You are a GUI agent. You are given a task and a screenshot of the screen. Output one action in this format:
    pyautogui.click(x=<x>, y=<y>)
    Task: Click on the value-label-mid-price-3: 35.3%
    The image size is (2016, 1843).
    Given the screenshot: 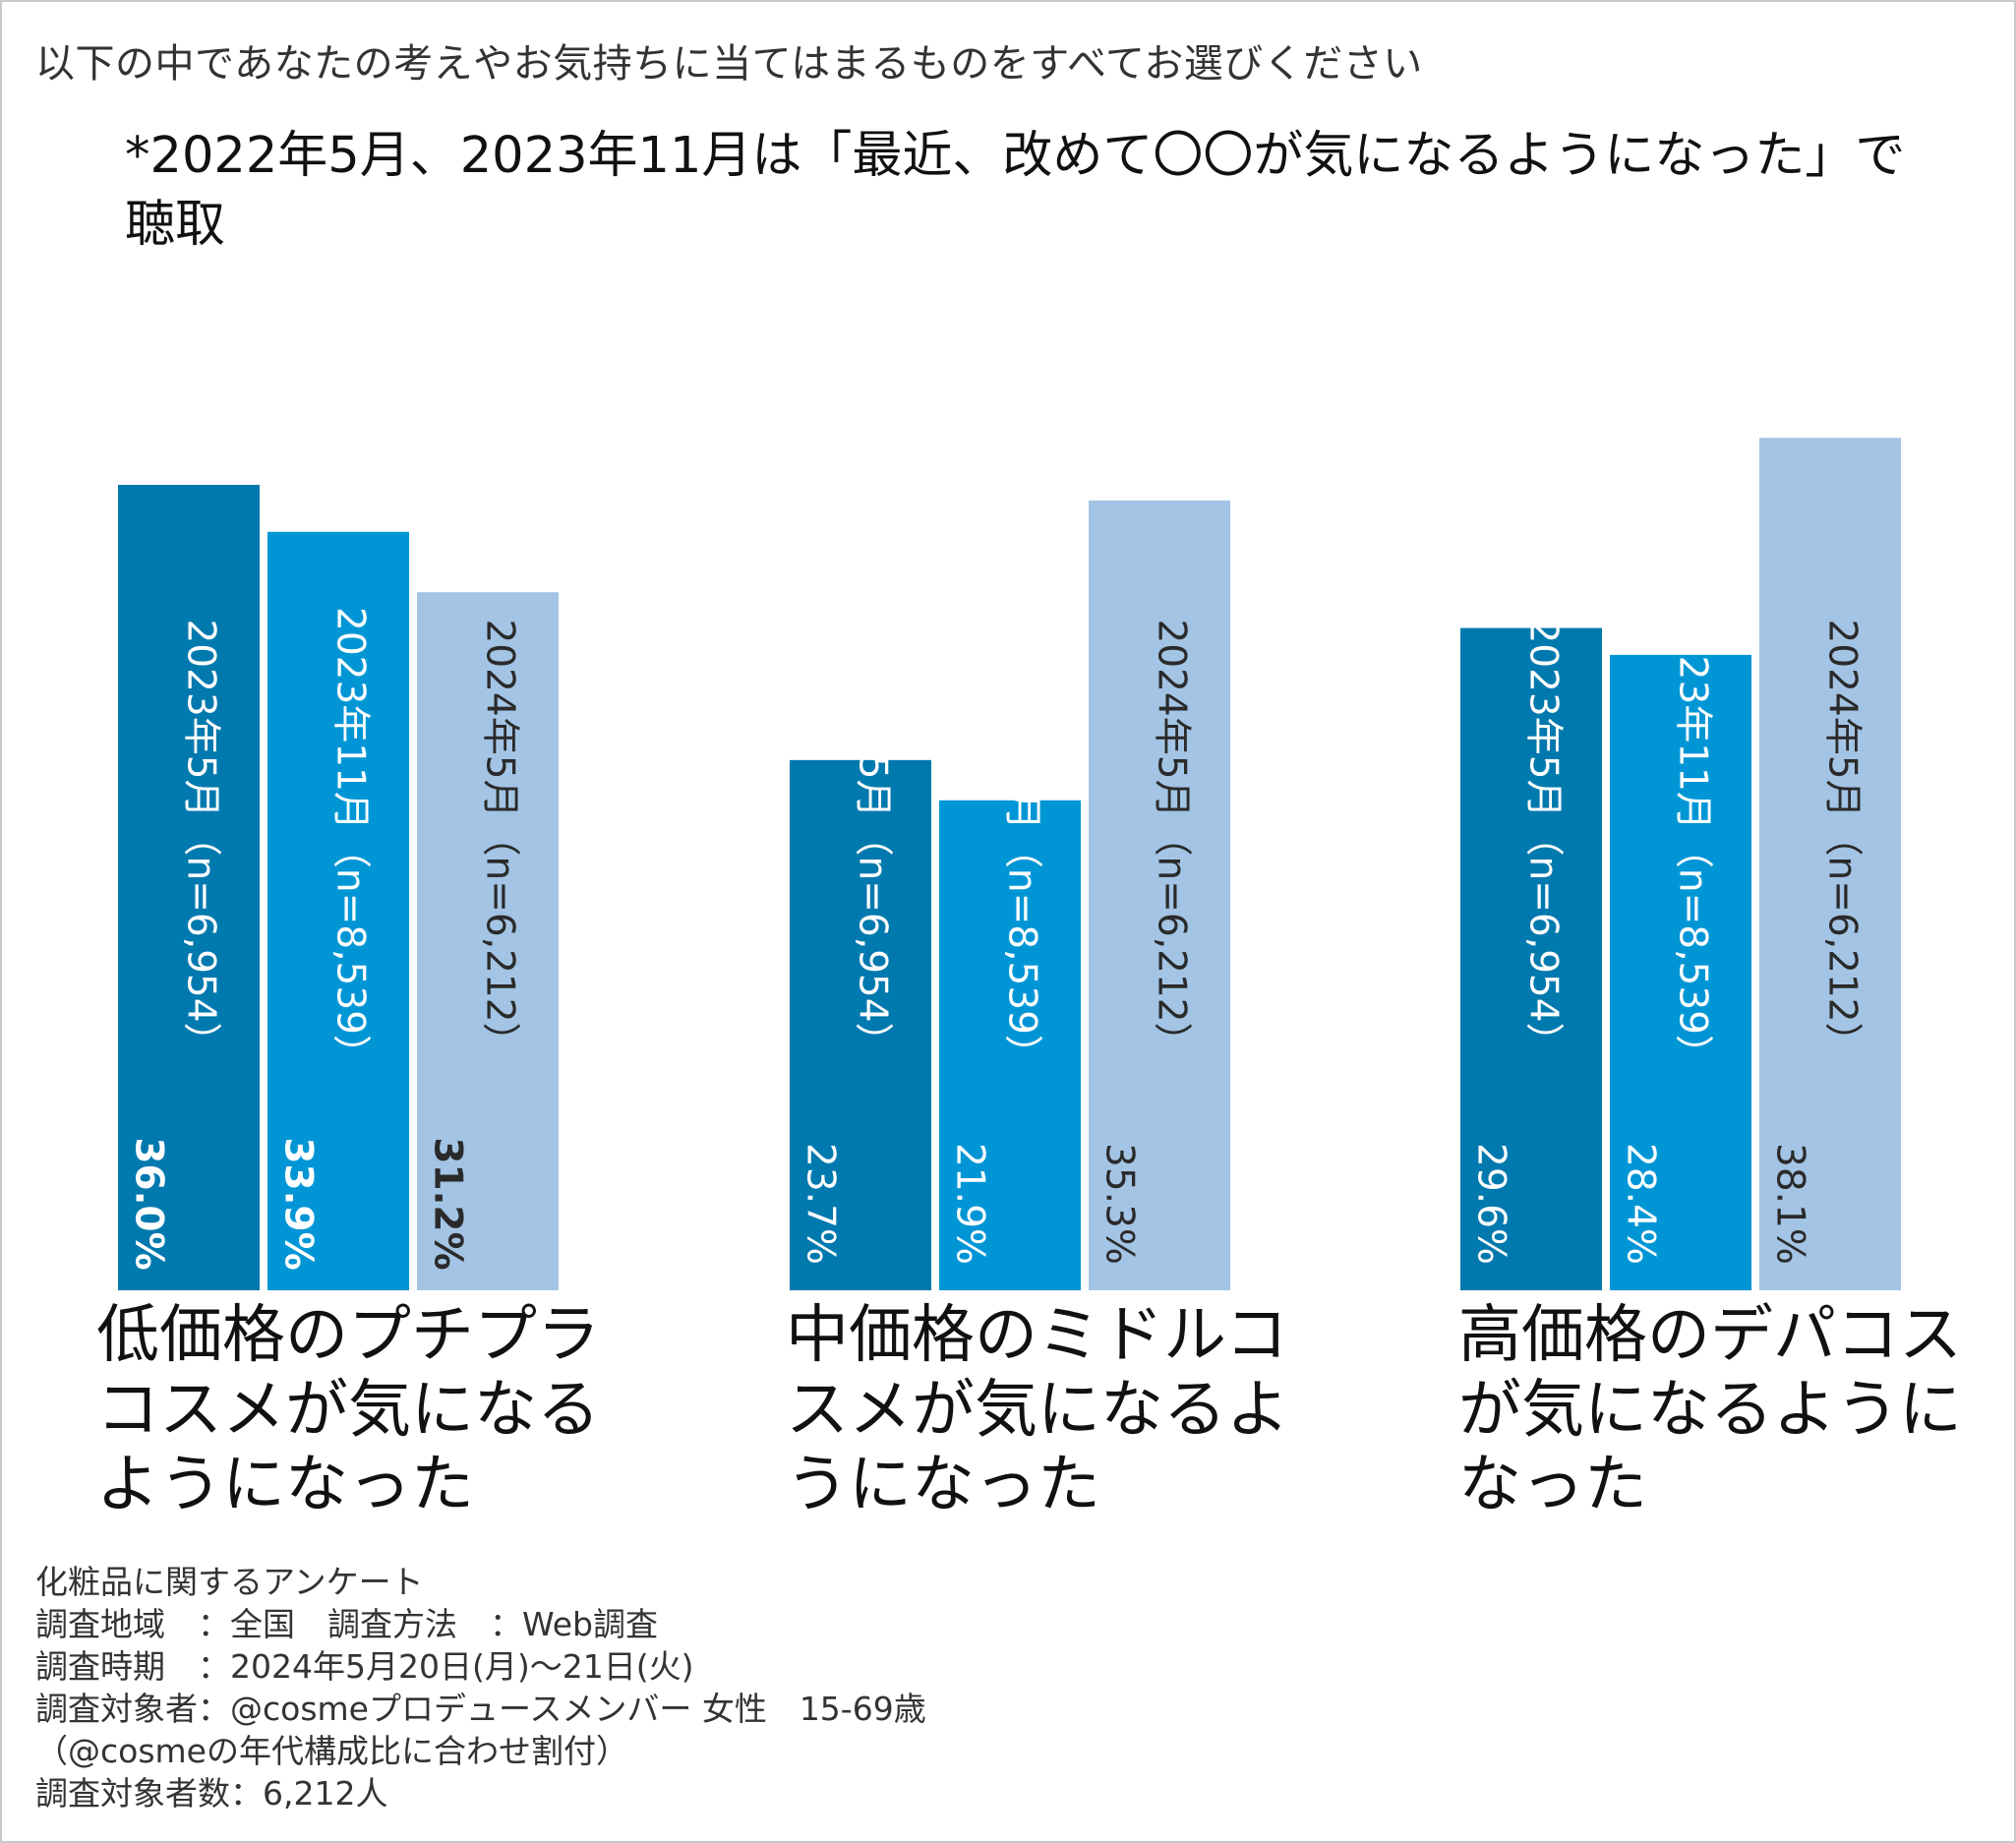 What is the action you would take?
    pyautogui.click(x=1119, y=1204)
    